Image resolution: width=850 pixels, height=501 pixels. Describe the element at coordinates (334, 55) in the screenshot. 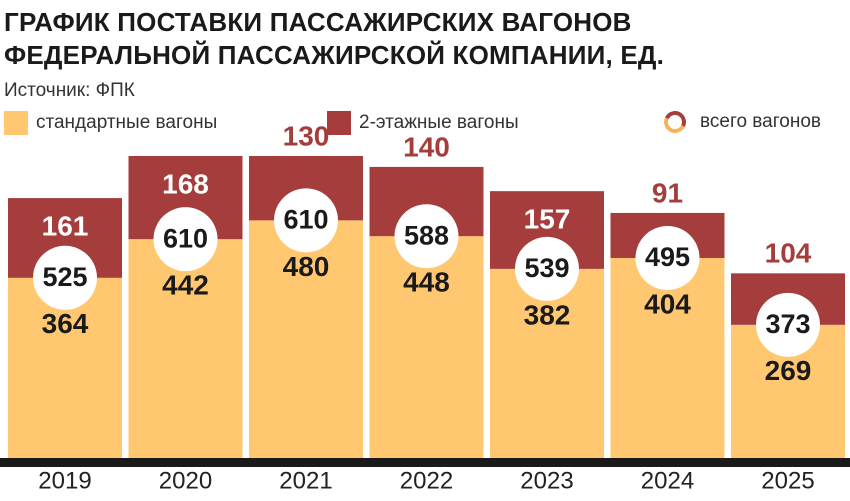

I see `chart-title-line-2: ФЕДЕРАЛЬНОЙ ПАССАЖИРСКОЙ КОМПАНИИ, ЕД.` at that location.